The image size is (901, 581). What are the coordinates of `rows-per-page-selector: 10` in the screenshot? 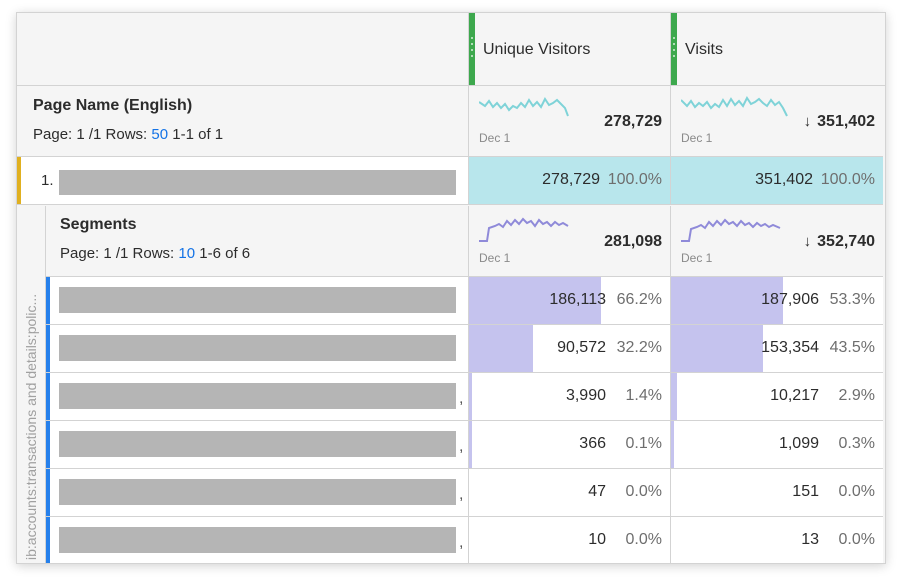 It's located at (187, 253).